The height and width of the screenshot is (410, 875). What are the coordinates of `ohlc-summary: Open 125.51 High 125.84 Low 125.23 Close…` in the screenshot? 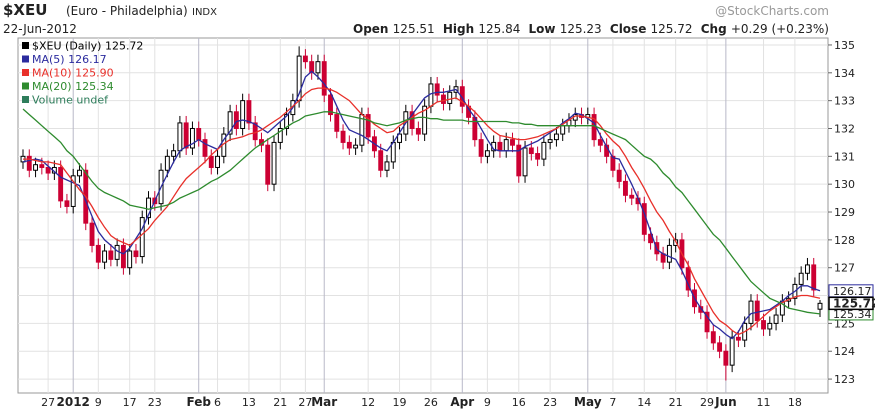 It's located at (591, 29).